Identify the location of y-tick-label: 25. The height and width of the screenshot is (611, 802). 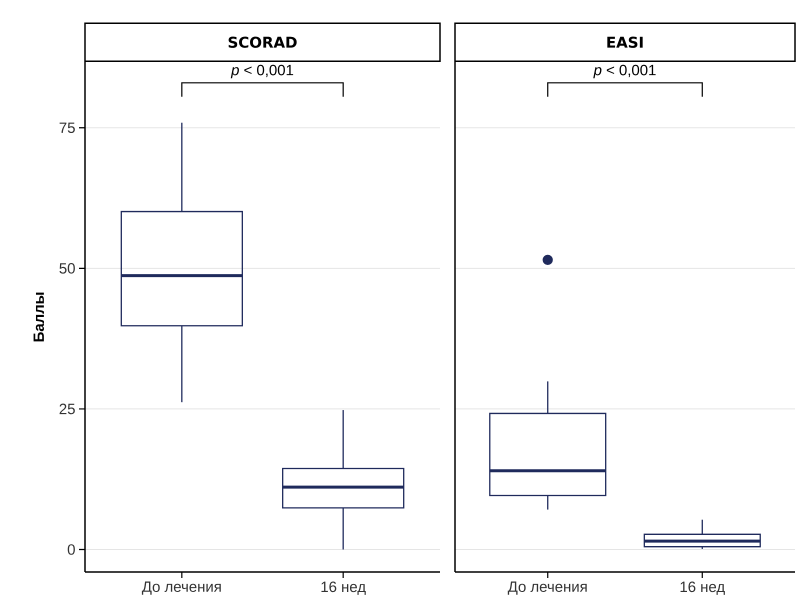
(67, 409).